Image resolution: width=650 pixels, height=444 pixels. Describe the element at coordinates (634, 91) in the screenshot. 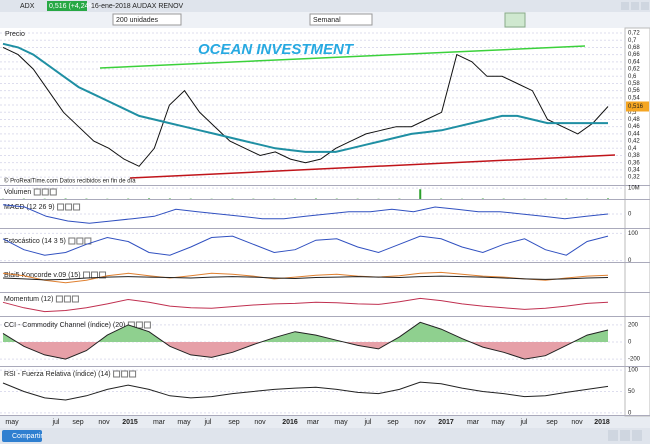

I see `y-tick-label: 0,56` at that location.